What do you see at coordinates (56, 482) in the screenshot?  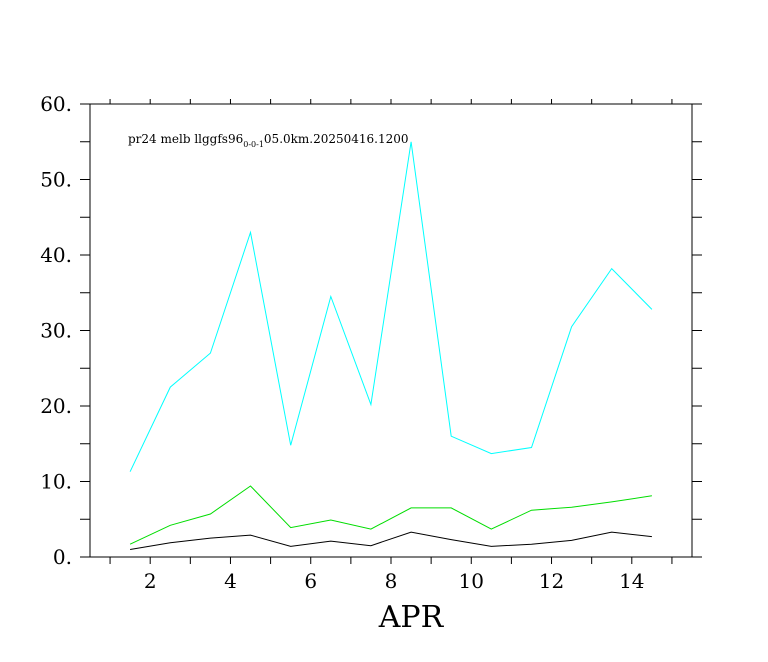 I see `y-tick-label: 10.` at bounding box center [56, 482].